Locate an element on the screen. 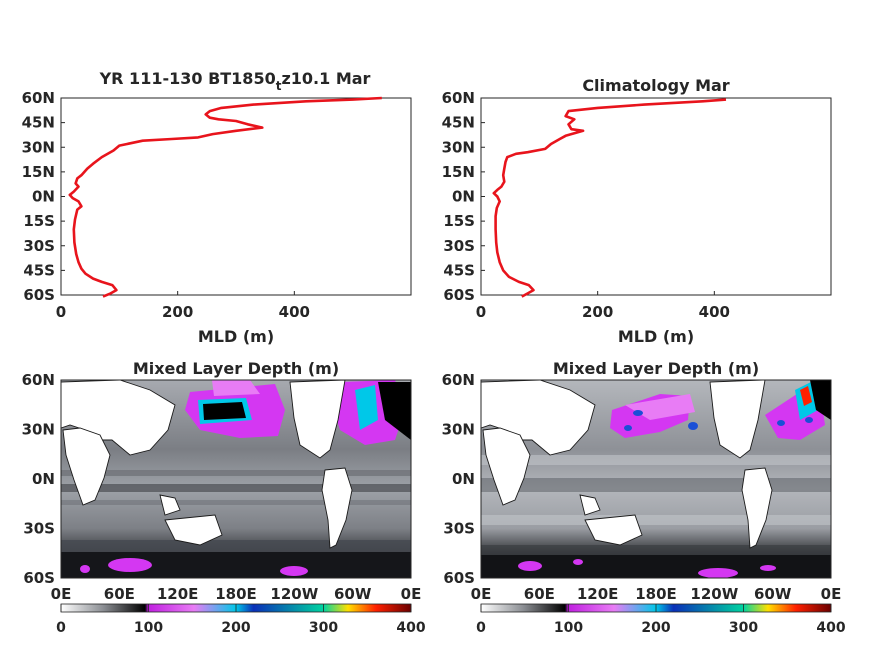  panel4-xtick-label: 60E is located at coordinates (539, 594).